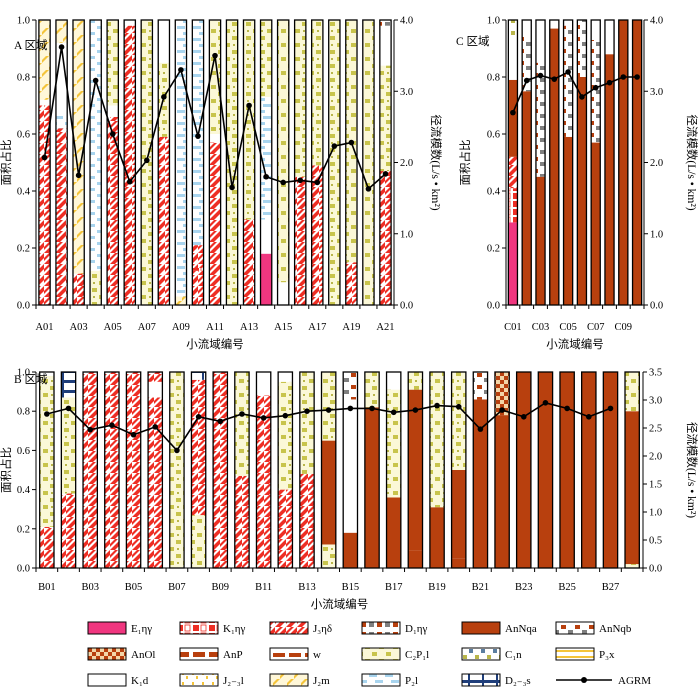 This screenshot has width=700, height=697. Describe the element at coordinates (113, 327) in the screenshot. I see `x-tick-label: A05` at that location.